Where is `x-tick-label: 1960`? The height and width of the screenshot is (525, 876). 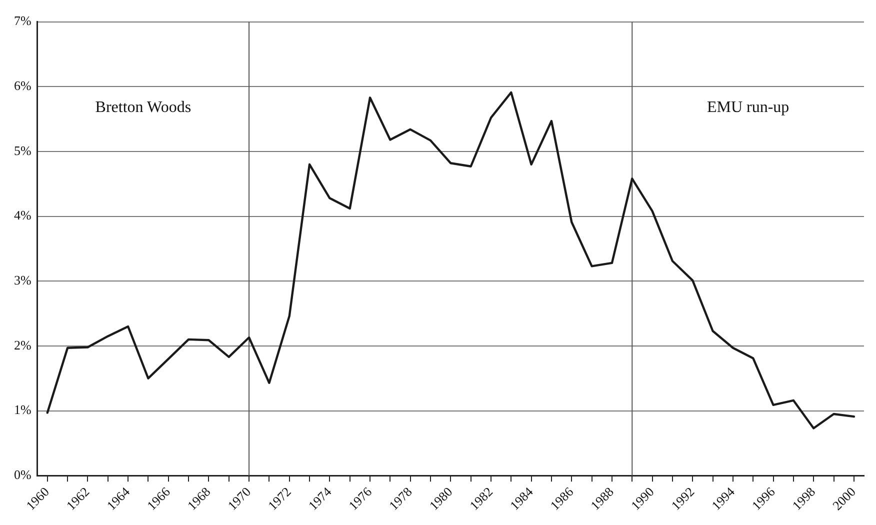
x-tick-label: 1960 is located at coordinates (37, 499).